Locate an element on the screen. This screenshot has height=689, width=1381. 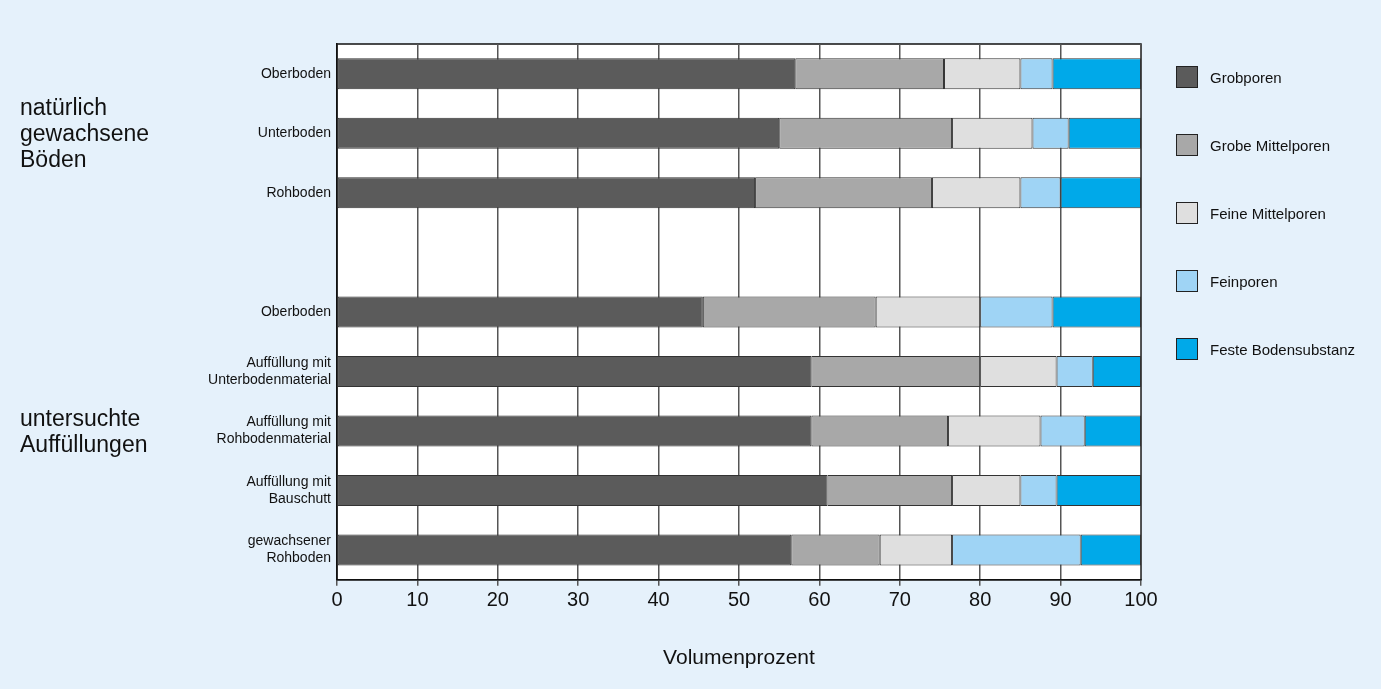
x-tick-label: 10 is located at coordinates (417, 599).